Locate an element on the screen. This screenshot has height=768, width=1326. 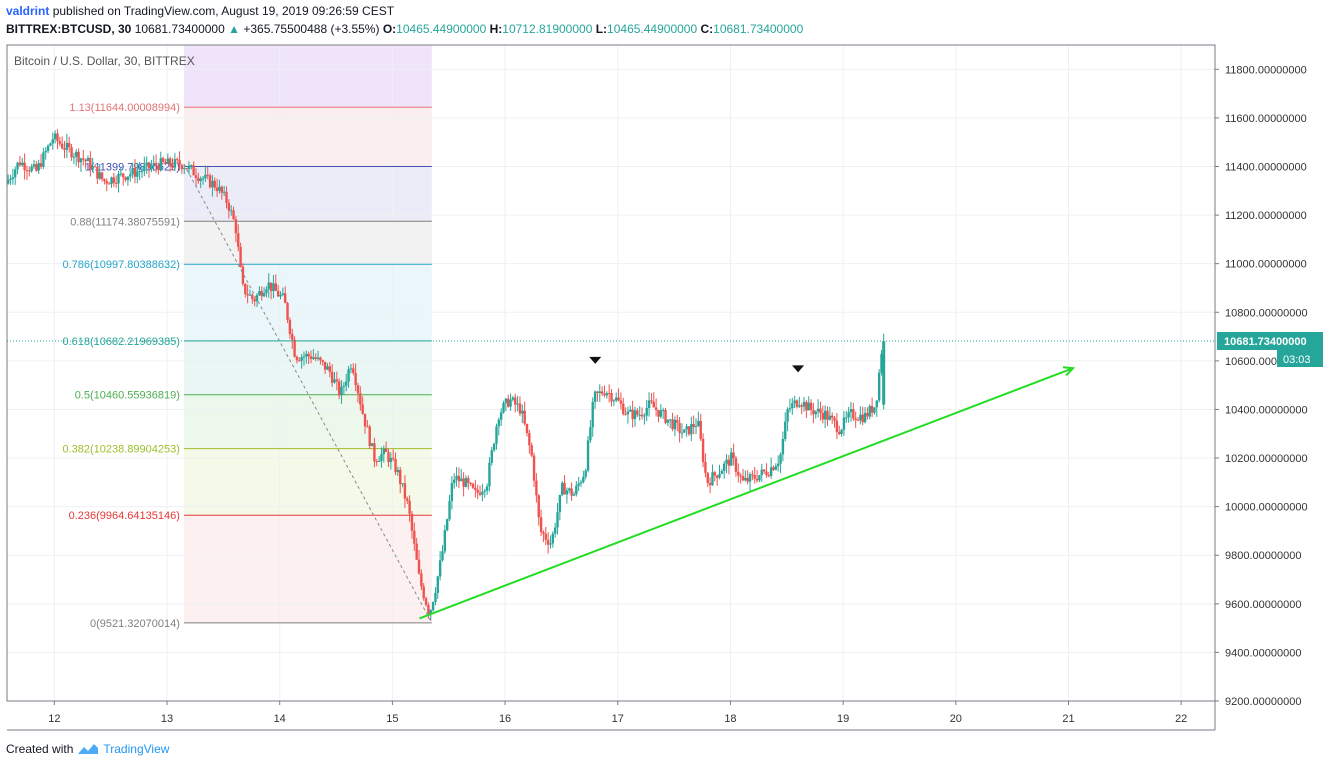
down-marker-icon is located at coordinates (595, 360).